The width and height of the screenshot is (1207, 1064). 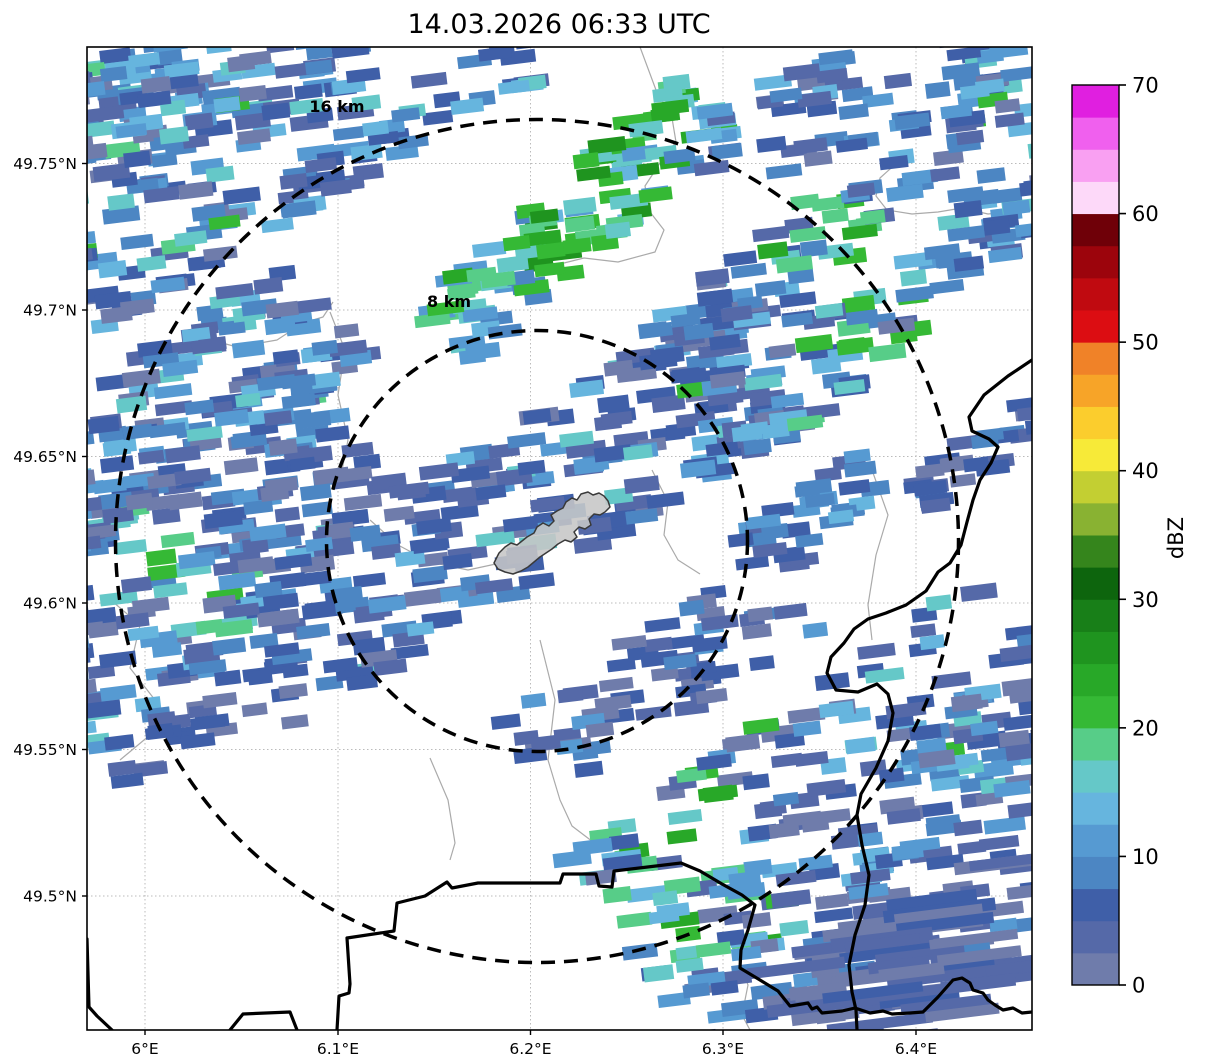 I want to click on x-tick-label: 6°E, so click(x=144, y=1049).